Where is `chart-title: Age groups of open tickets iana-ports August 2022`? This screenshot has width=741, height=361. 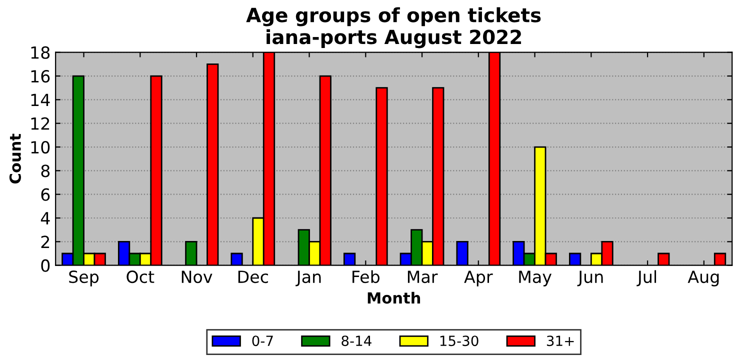 chart-title: Age groups of open tickets iana-ports August 2022 is located at coordinates (393, 27).